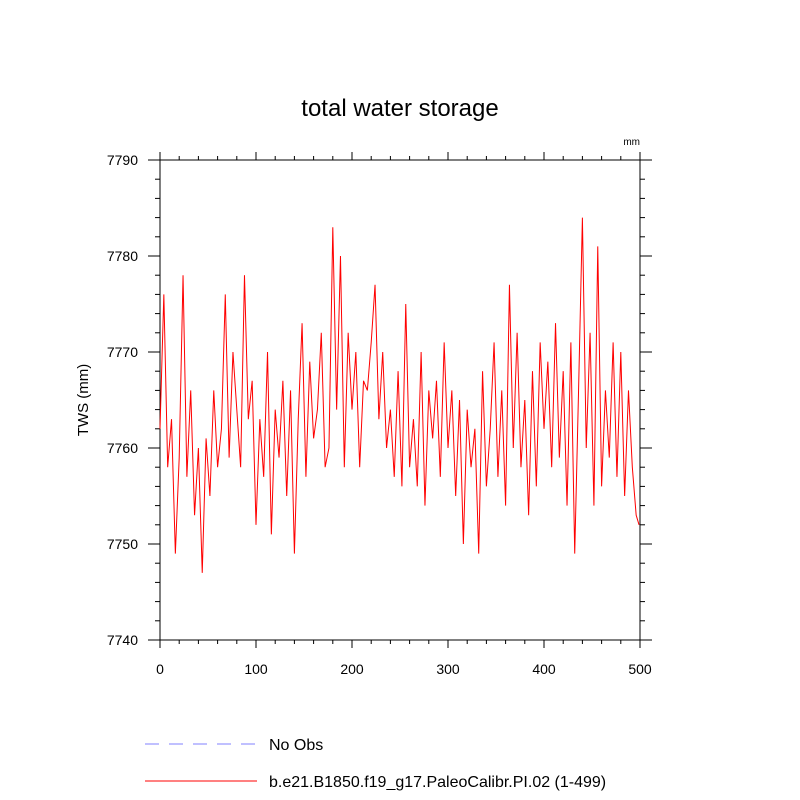 The height and width of the screenshot is (800, 800). Describe the element at coordinates (122, 256) in the screenshot. I see `y-tick-label: 7780` at that location.